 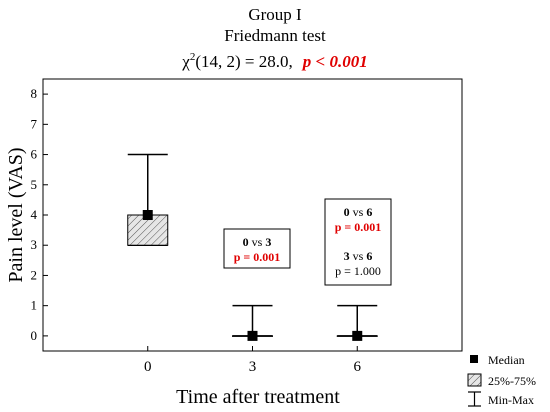 I want to click on comparison-0-vs-6-label: 0 vs 6, so click(x=358, y=212).